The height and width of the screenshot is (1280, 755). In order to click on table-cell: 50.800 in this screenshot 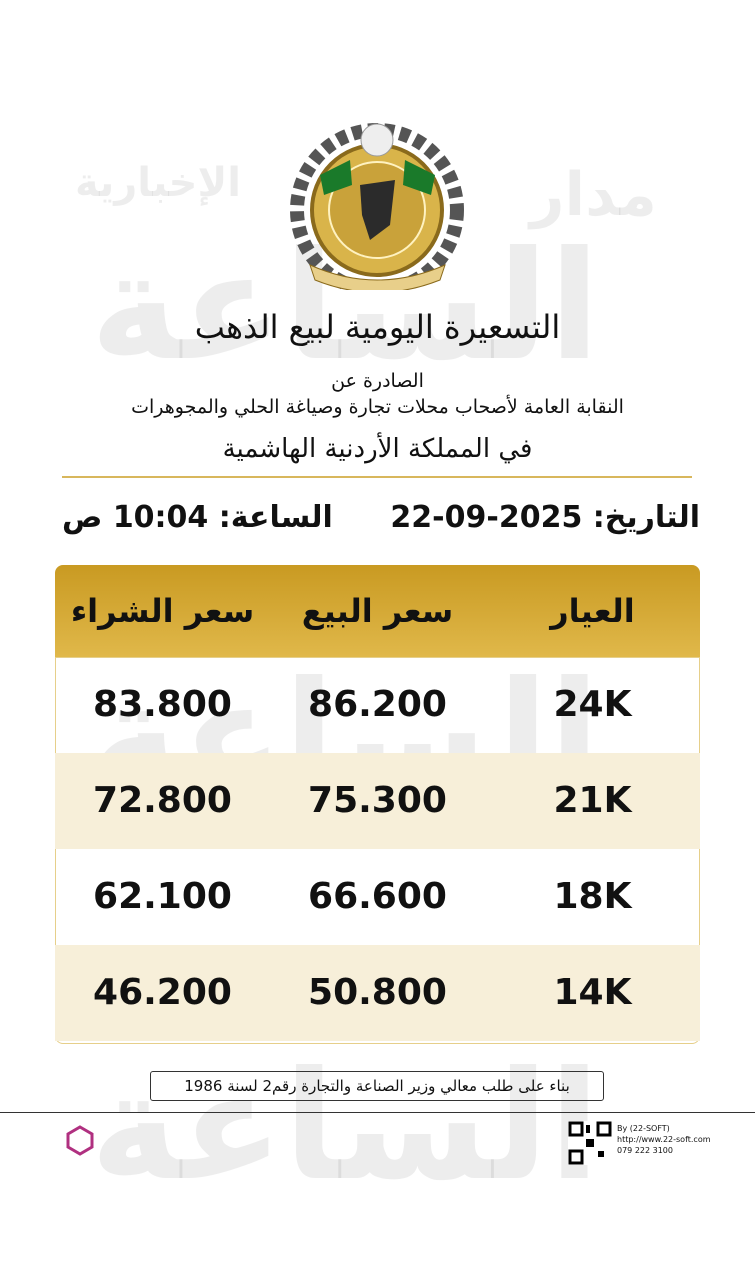, I will do `click(377, 992)`.